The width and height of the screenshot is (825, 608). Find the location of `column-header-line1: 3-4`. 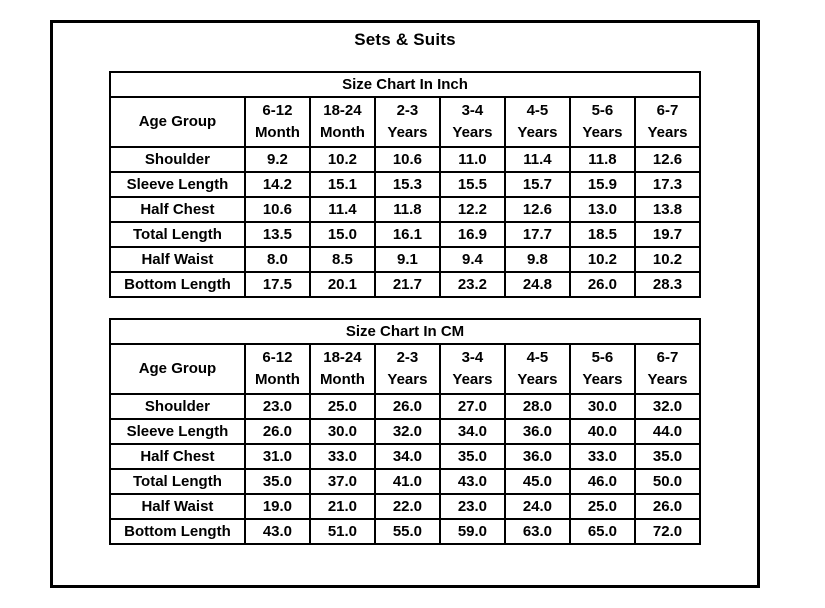

column-header-line1: 3-4 is located at coordinates (472, 357).